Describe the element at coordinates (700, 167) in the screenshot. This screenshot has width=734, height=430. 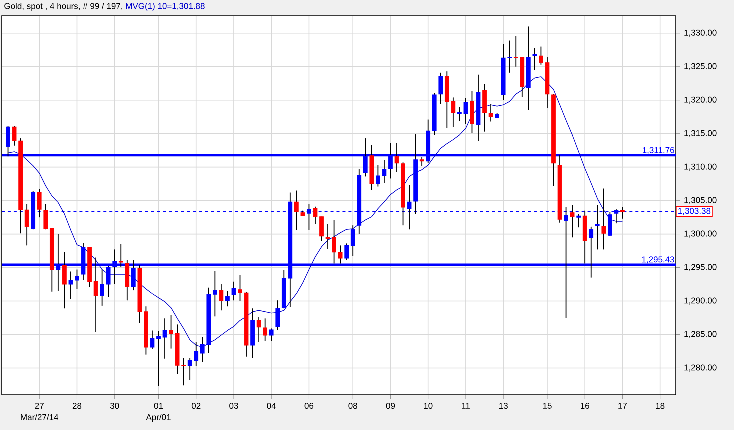
I see `y-tick-label: 1,310.00` at that location.